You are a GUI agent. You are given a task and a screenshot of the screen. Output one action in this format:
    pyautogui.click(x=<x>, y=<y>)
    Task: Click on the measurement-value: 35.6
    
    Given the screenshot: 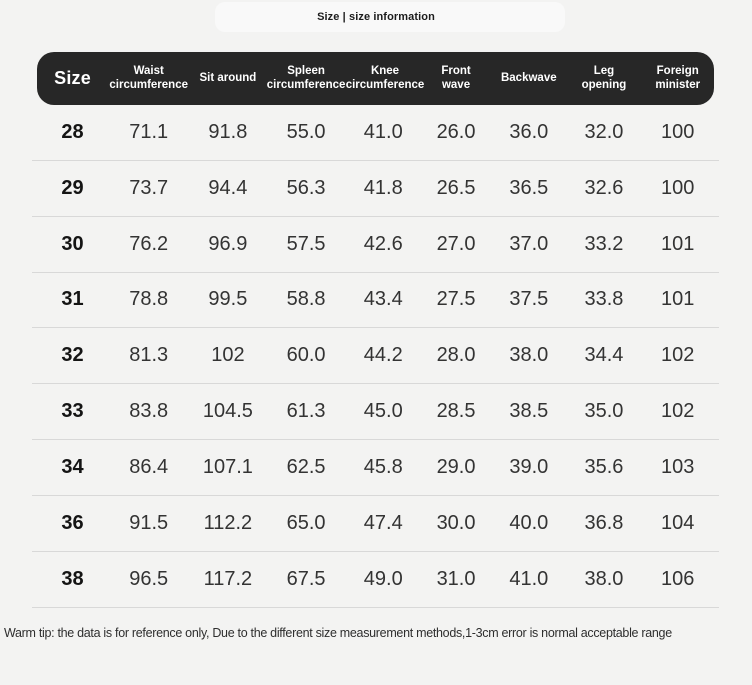 What is the action you would take?
    pyautogui.click(x=604, y=466)
    